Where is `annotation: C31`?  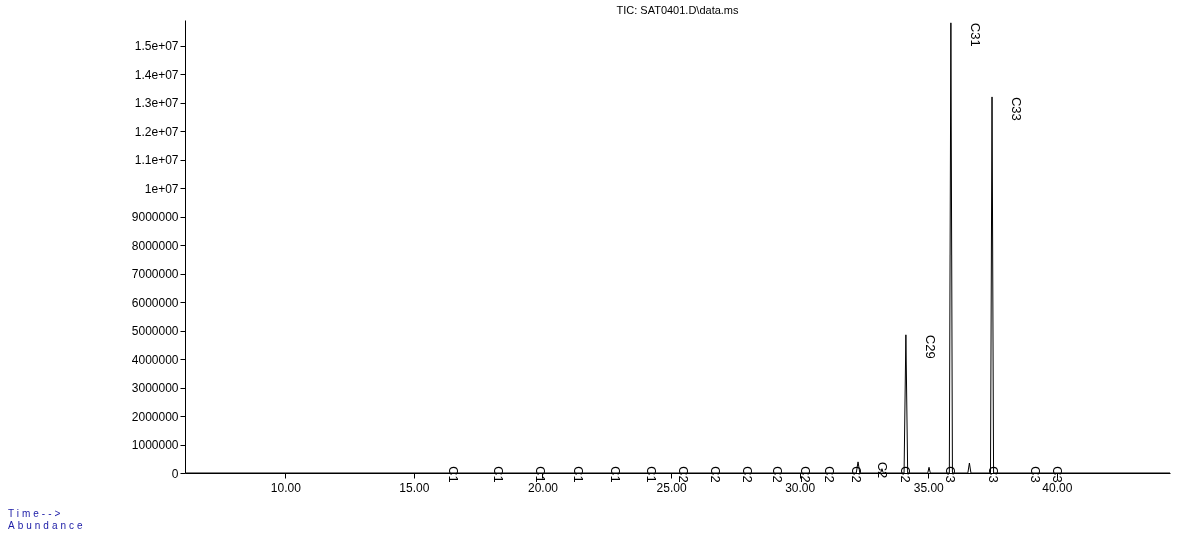 annotation: C31 is located at coordinates (975, 34).